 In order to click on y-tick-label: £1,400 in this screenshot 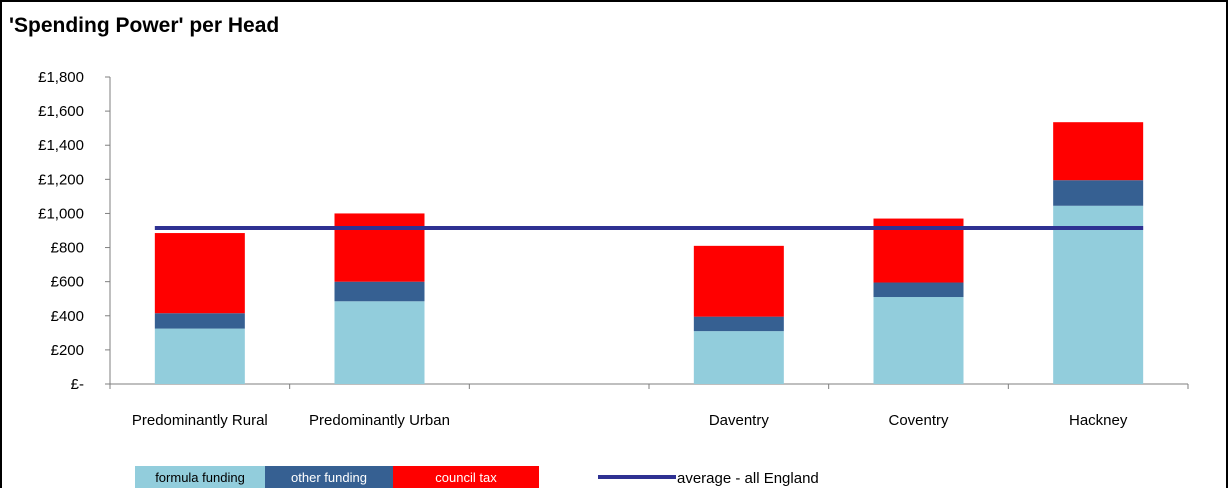, I will do `click(61, 145)`.